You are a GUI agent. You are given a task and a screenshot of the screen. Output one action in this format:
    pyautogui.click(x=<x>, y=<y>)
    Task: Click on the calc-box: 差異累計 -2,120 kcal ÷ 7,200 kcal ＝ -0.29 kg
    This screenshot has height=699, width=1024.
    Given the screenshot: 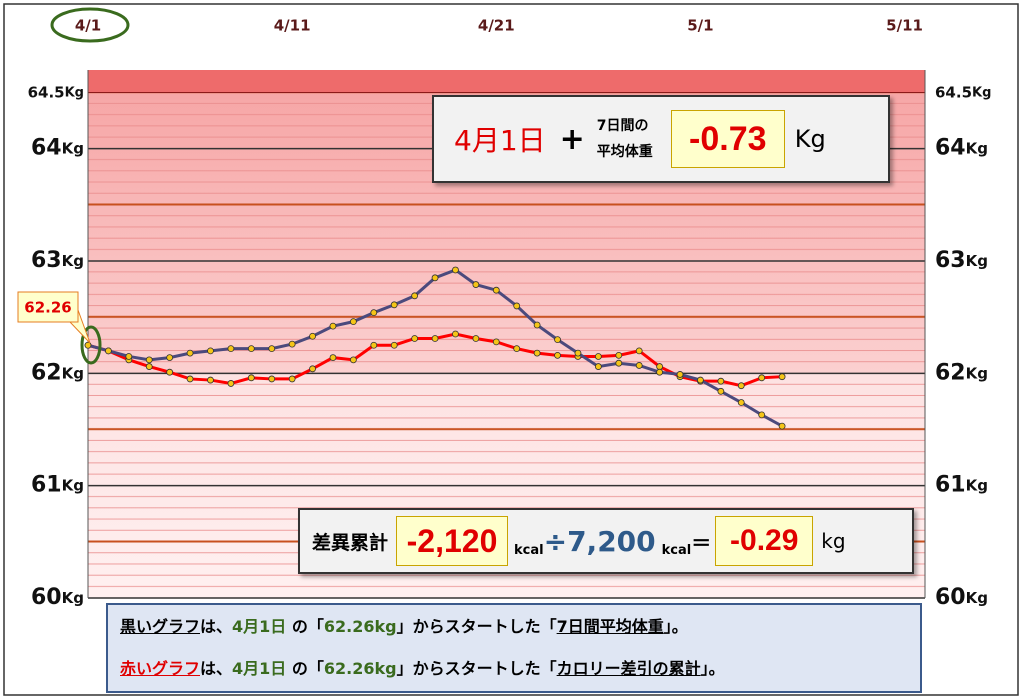 What is the action you would take?
    pyautogui.click(x=606, y=541)
    